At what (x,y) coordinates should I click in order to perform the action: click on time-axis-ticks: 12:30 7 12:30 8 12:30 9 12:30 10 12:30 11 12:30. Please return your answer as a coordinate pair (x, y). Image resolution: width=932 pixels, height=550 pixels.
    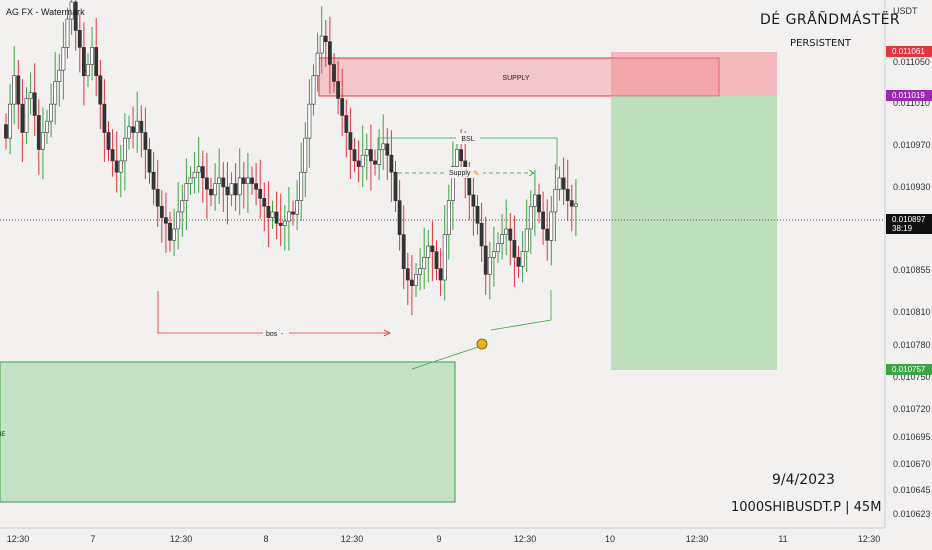
    Looking at the image, I should click on (444, 539).